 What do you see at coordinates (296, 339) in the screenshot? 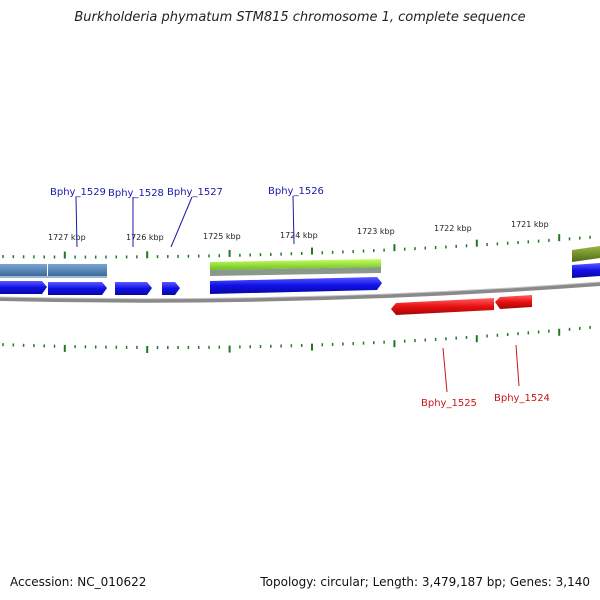
I see `lower-tick-ring` at bounding box center [296, 339].